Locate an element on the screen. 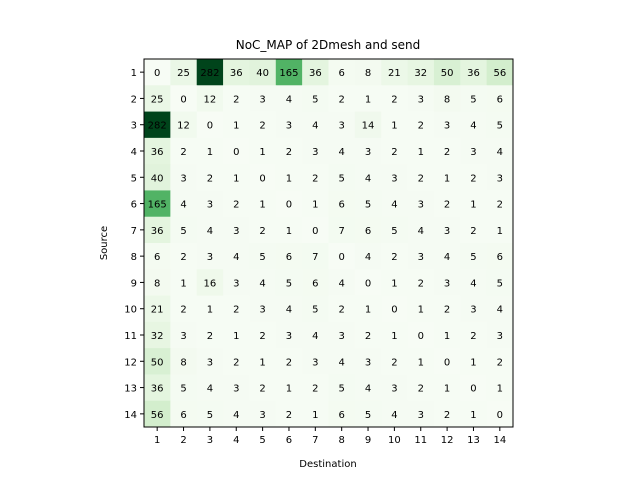 This screenshot has width=640, height=480. x-tick-label: 2 is located at coordinates (183, 440).